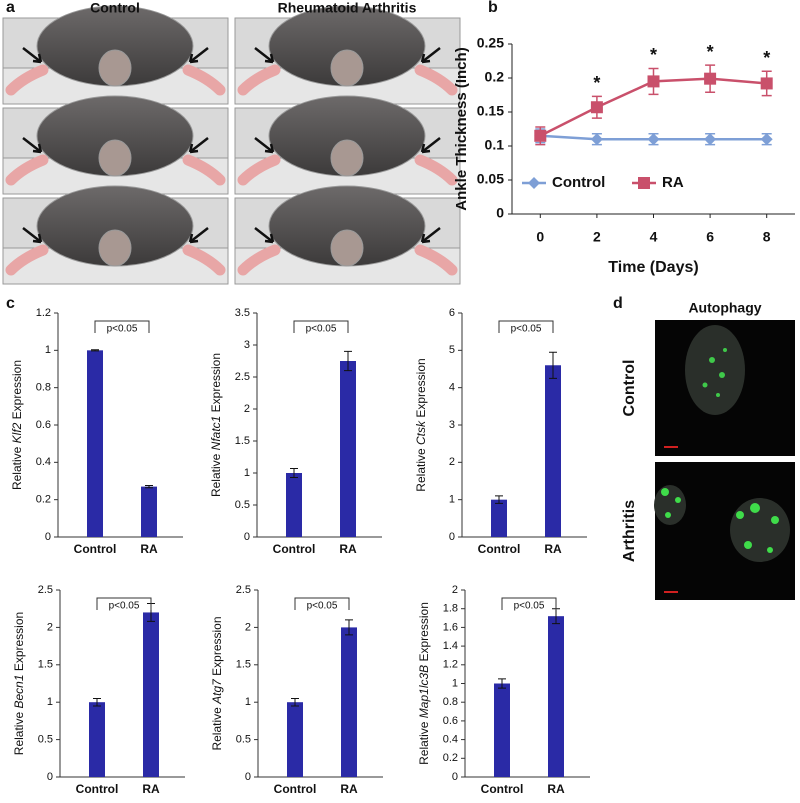 The height and width of the screenshot is (803, 800). I want to click on panel-title: Autophagy, so click(724, 308).